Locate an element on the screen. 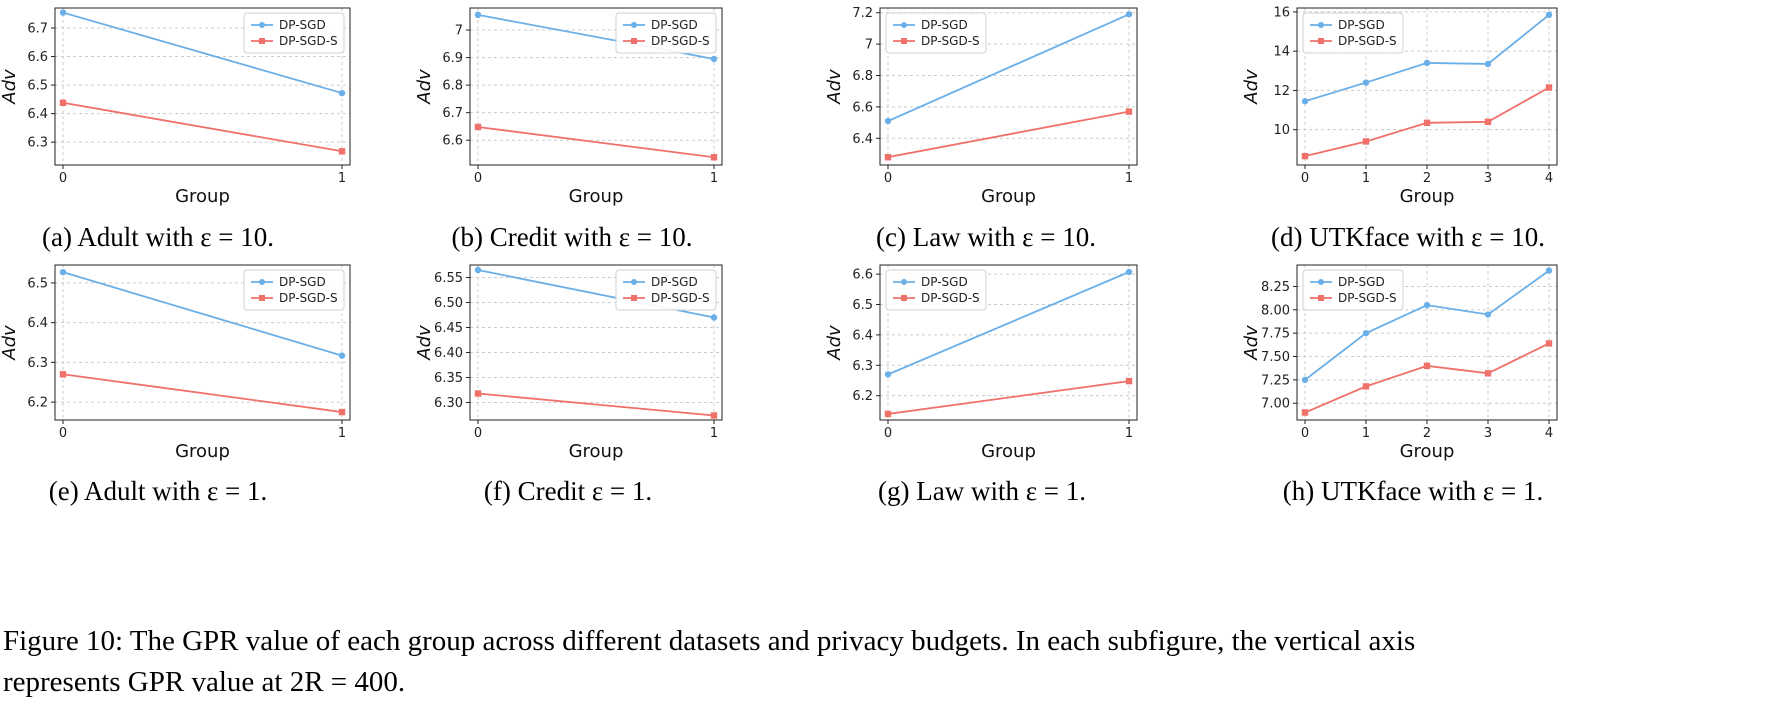  y-tick-label: 7 is located at coordinates (869, 45).